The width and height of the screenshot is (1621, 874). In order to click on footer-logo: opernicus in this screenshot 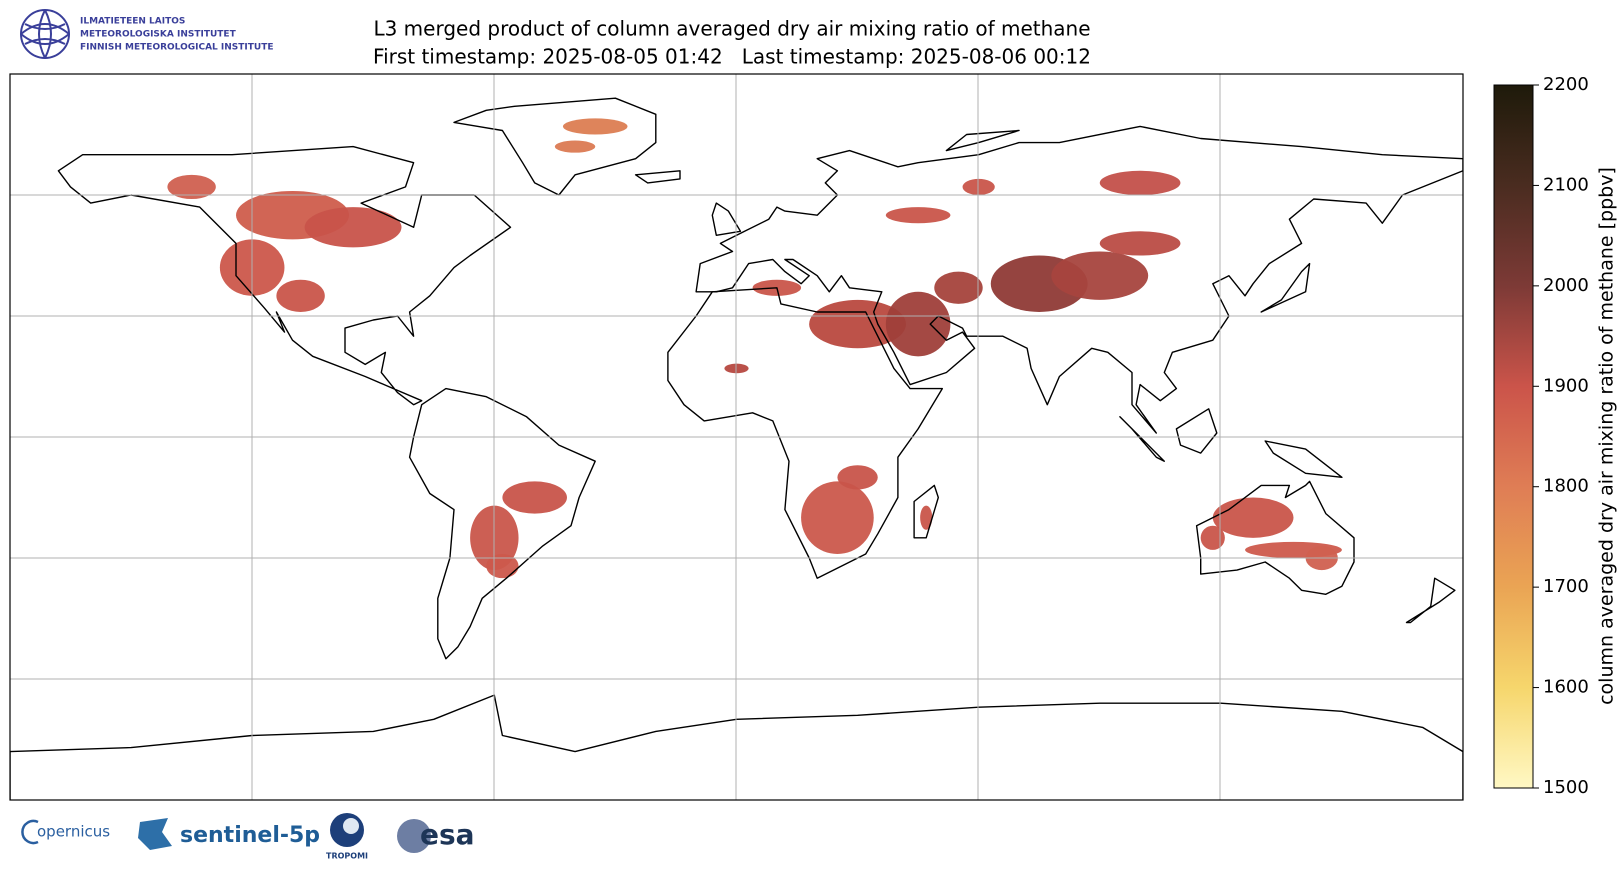, I will do `click(73, 832)`.